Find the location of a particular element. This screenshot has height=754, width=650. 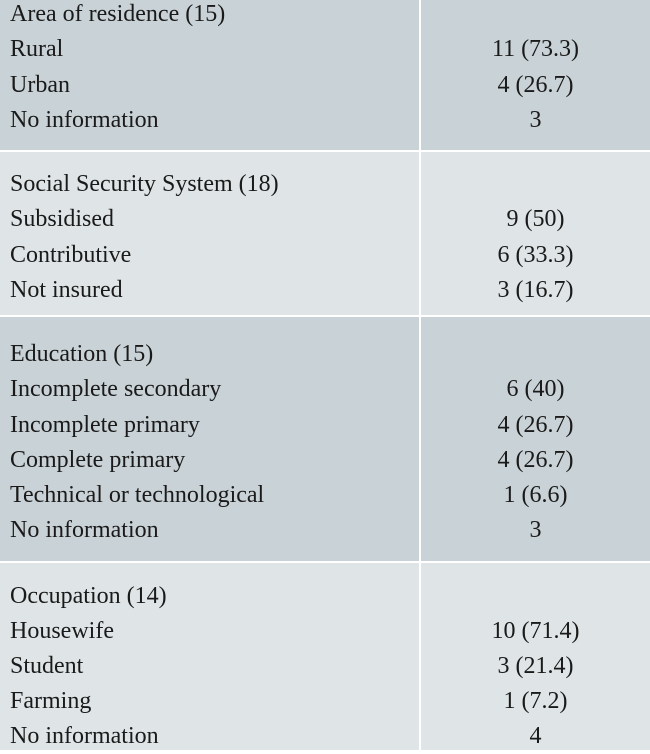

row-value: 11 (73.3) is located at coordinates (535, 49).